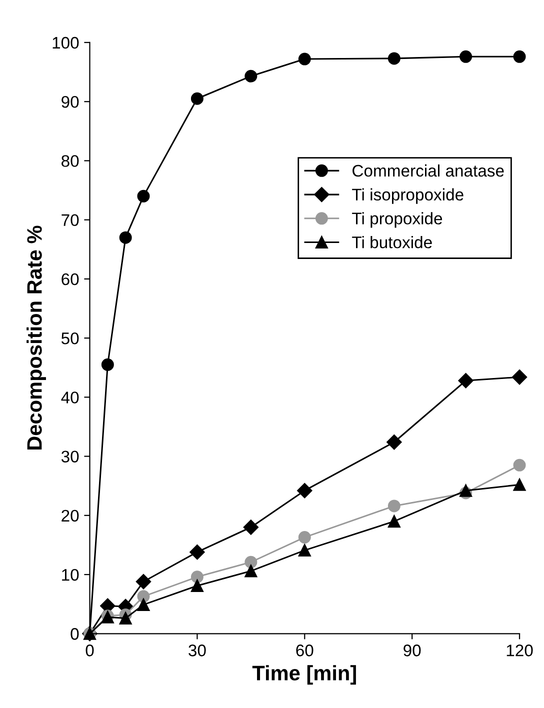  I want to click on legend-label: Ti isopropoxide, so click(408, 196).